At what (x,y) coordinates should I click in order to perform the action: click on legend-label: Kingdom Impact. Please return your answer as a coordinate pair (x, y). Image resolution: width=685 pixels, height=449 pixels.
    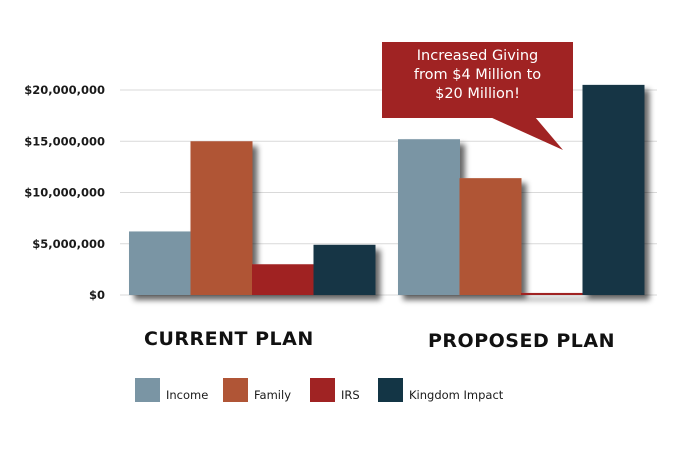
    Looking at the image, I should click on (456, 395).